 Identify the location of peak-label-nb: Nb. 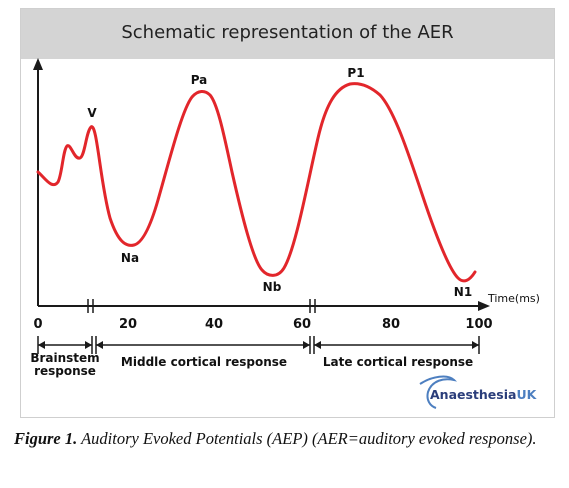
(272, 287).